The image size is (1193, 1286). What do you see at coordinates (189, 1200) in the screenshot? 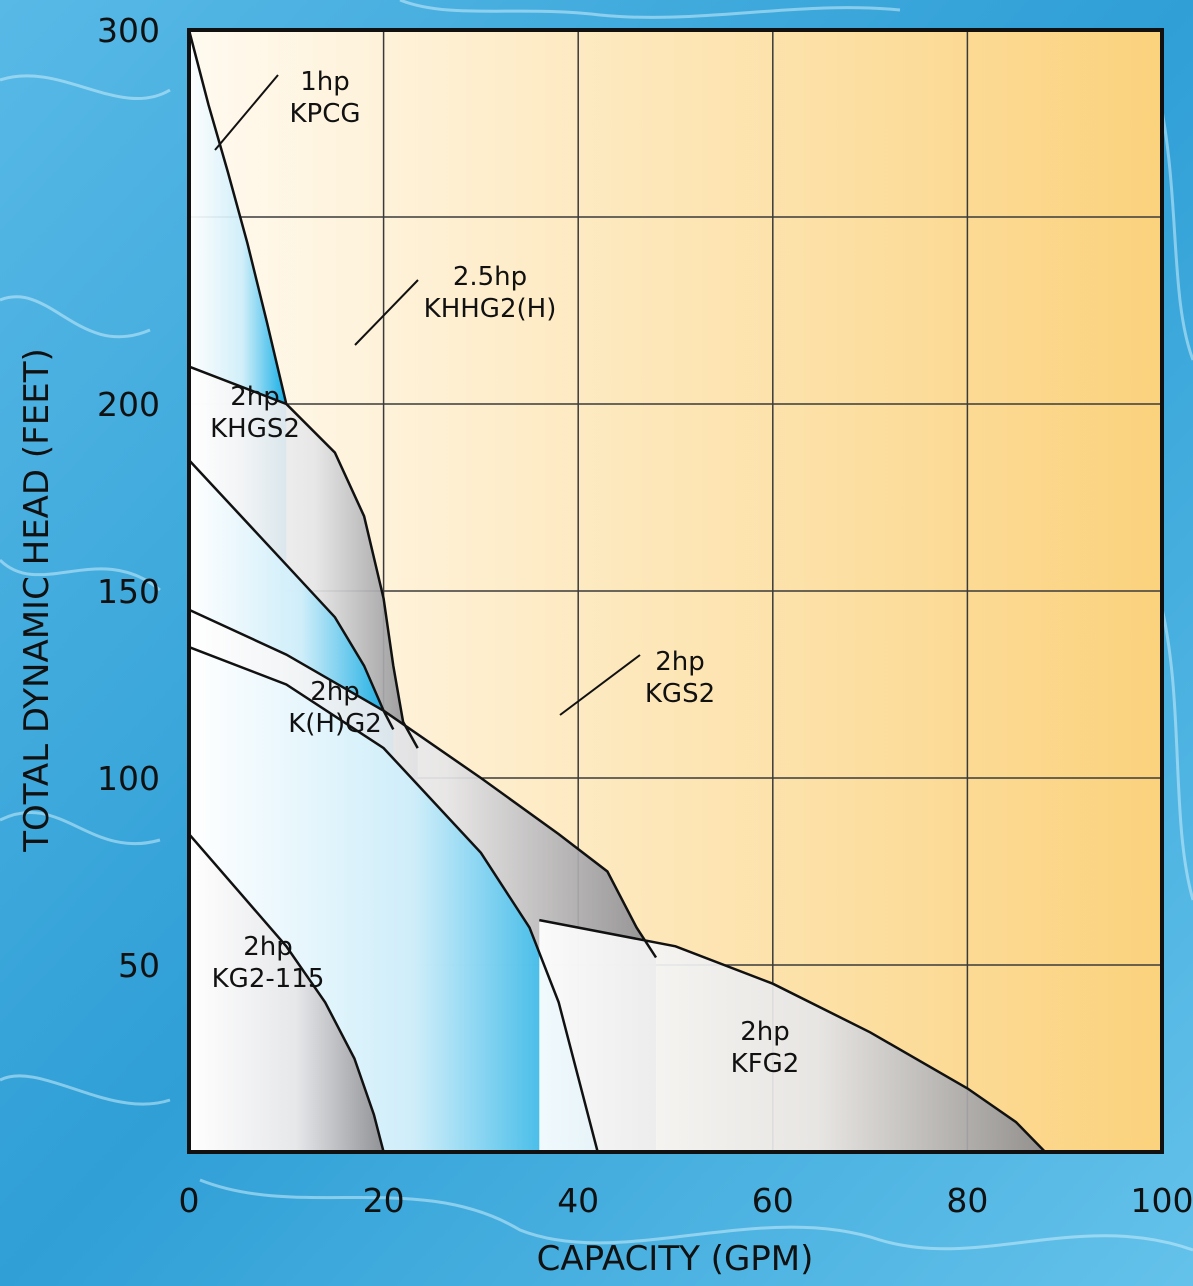
I see `x-tick-label: 0` at bounding box center [189, 1200].